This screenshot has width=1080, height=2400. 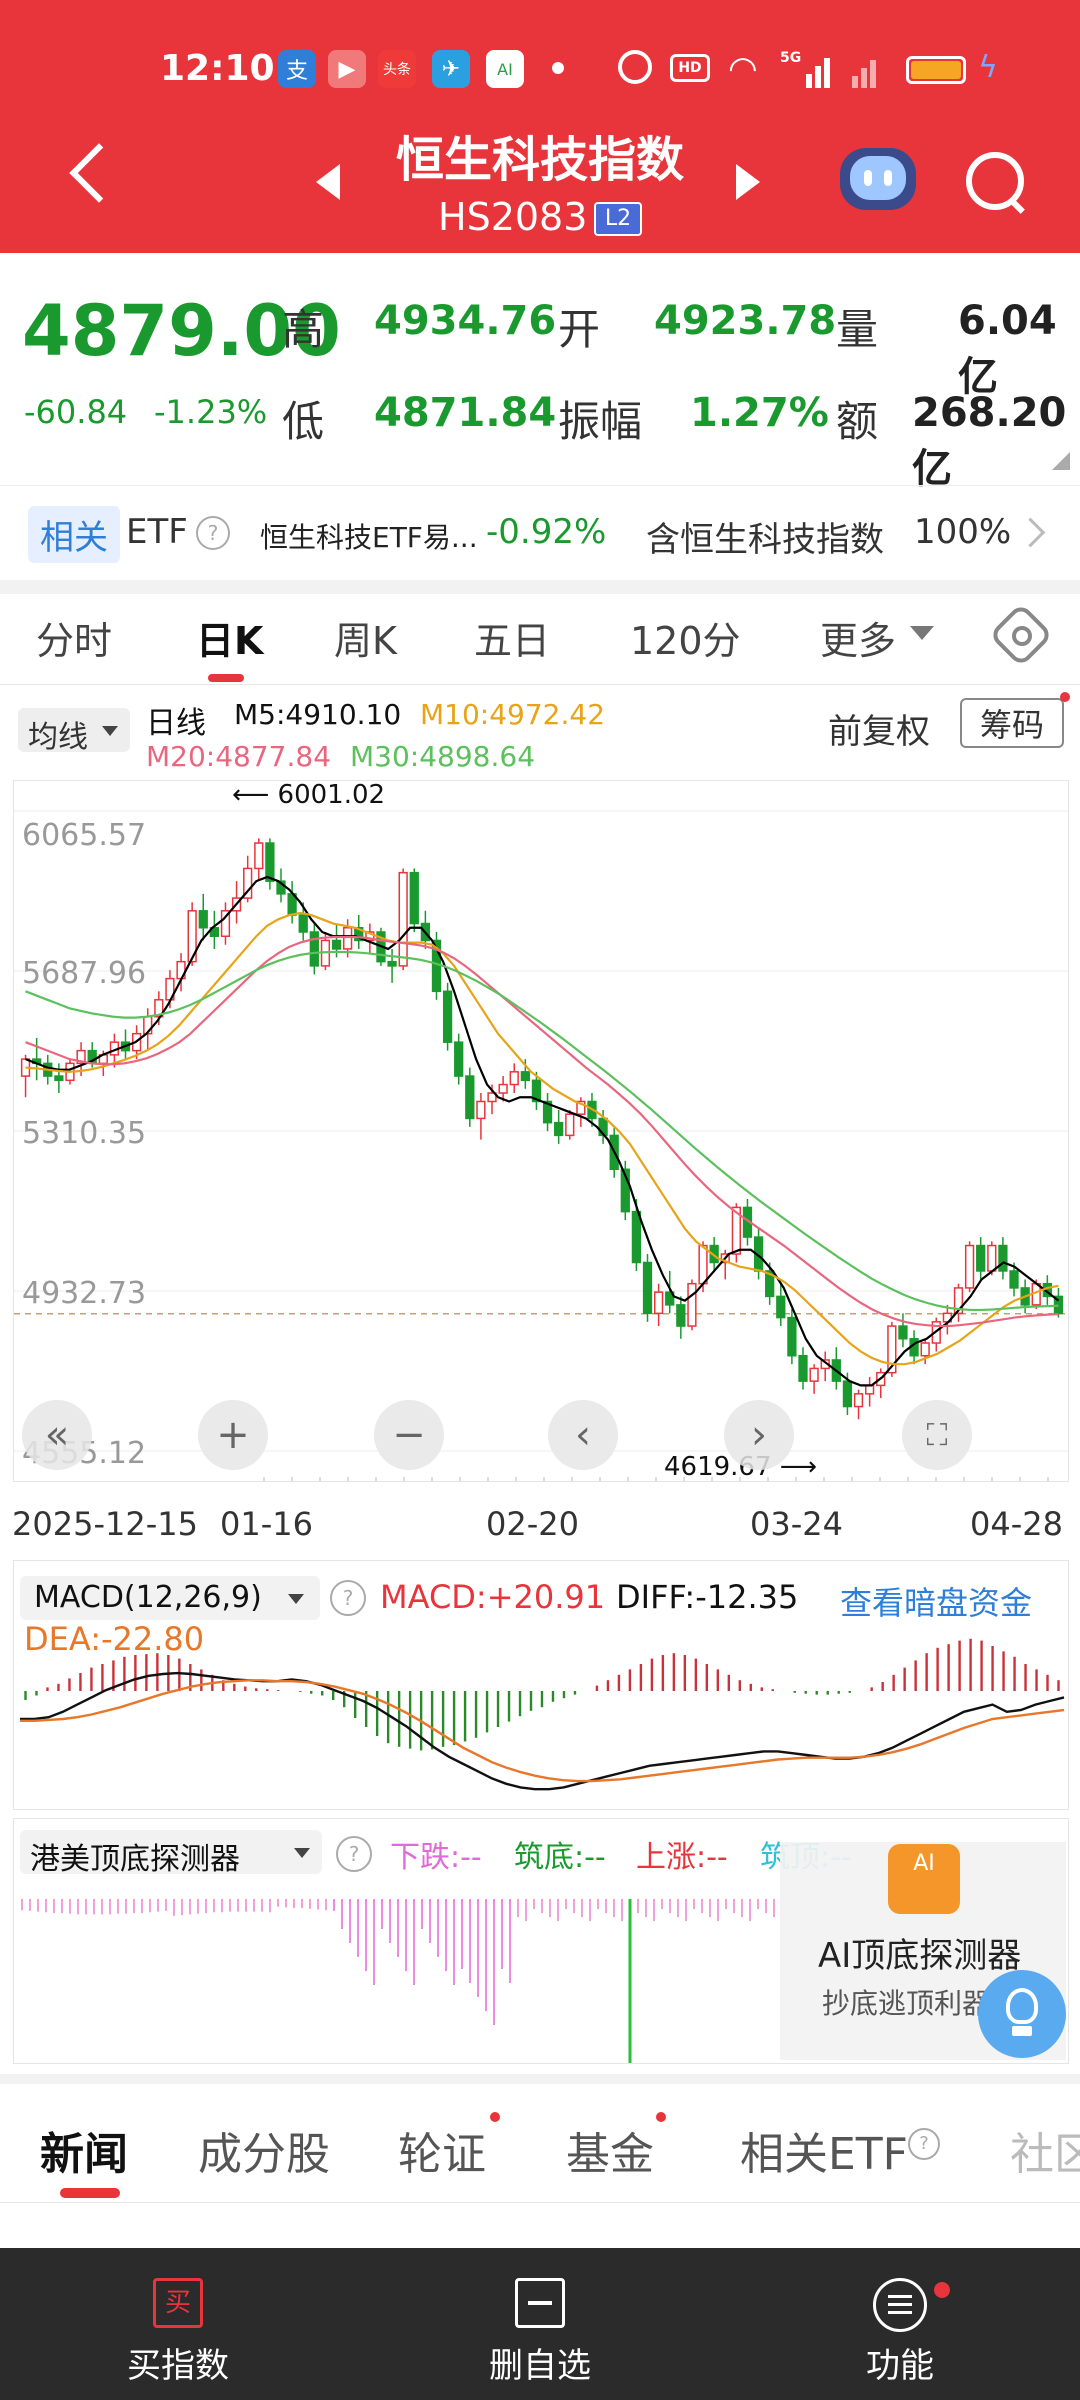 I want to click on tab-timeshare: 分时, so click(x=74, y=641).